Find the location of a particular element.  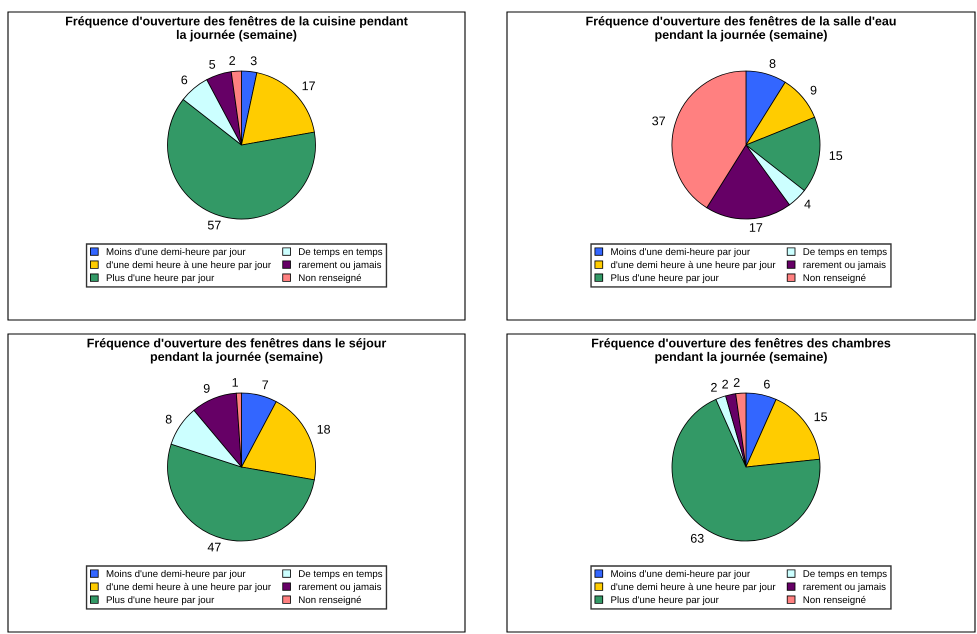

data-label: 63 is located at coordinates (697, 538).